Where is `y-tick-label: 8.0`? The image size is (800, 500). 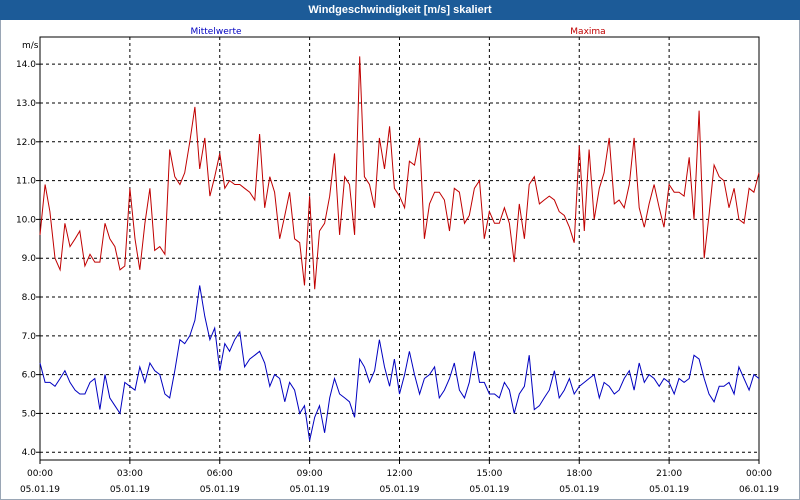
y-tick-label: 8.0 is located at coordinates (29, 298).